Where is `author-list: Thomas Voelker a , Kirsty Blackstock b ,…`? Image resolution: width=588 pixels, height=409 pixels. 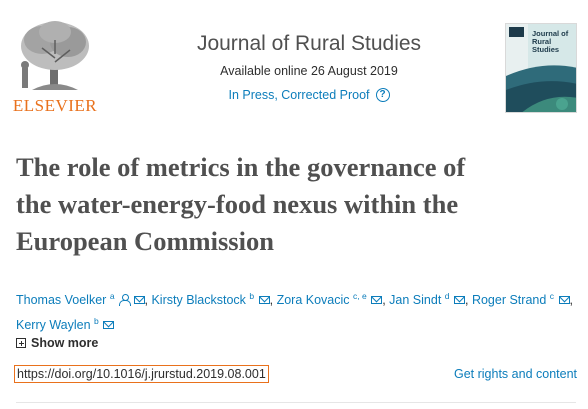 author-list: Thomas Voelker a , Kirsty Blackstock b ,… is located at coordinates (295, 312).